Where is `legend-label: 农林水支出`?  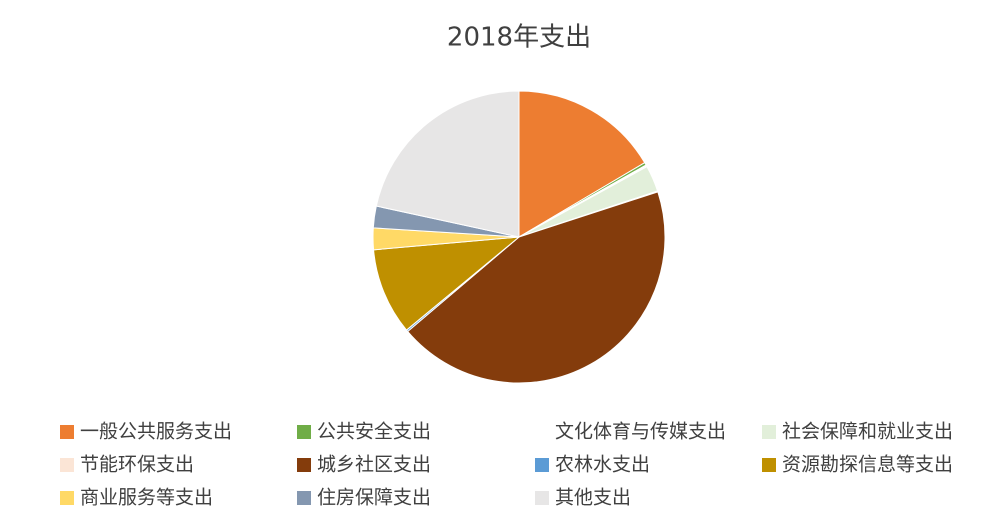
legend-label: 农林水支出 is located at coordinates (602, 465).